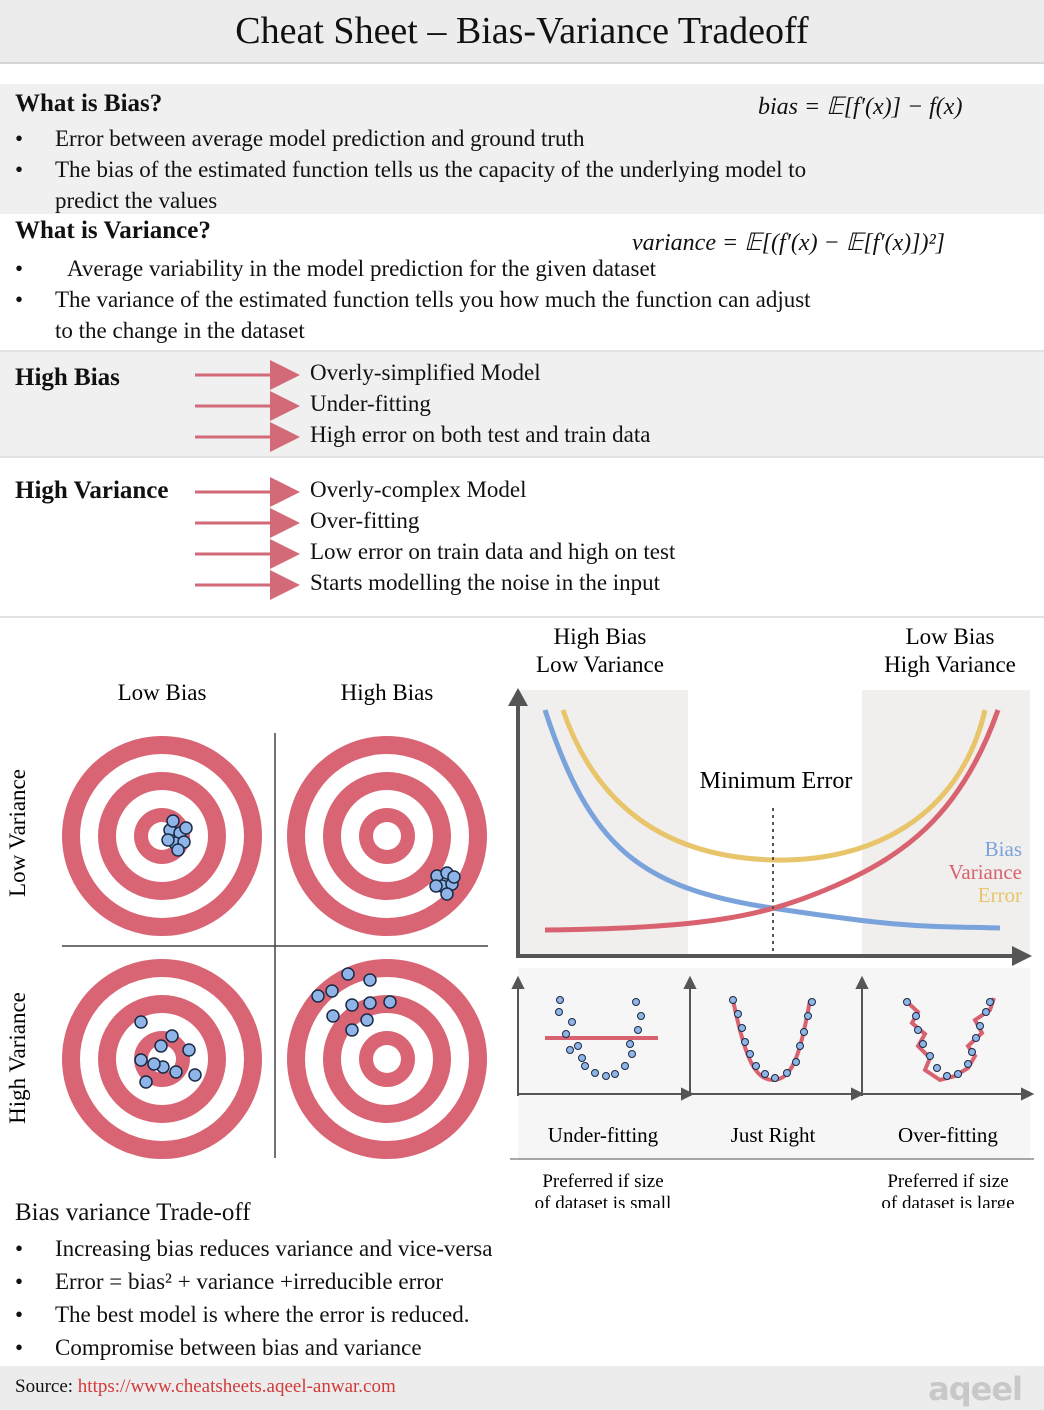 The width and height of the screenshot is (1044, 1410). What do you see at coordinates (985, 872) in the screenshot?
I see `legend-variance: Variance` at bounding box center [985, 872].